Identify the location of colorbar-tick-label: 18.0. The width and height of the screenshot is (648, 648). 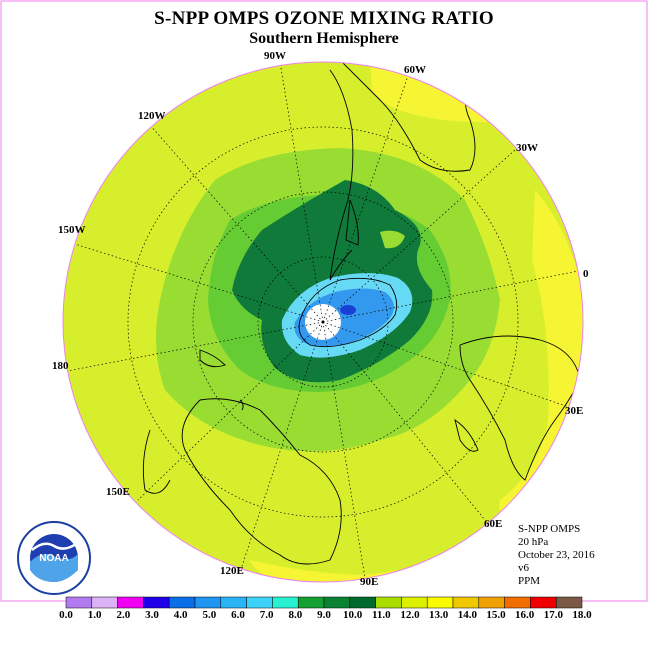
(582, 615).